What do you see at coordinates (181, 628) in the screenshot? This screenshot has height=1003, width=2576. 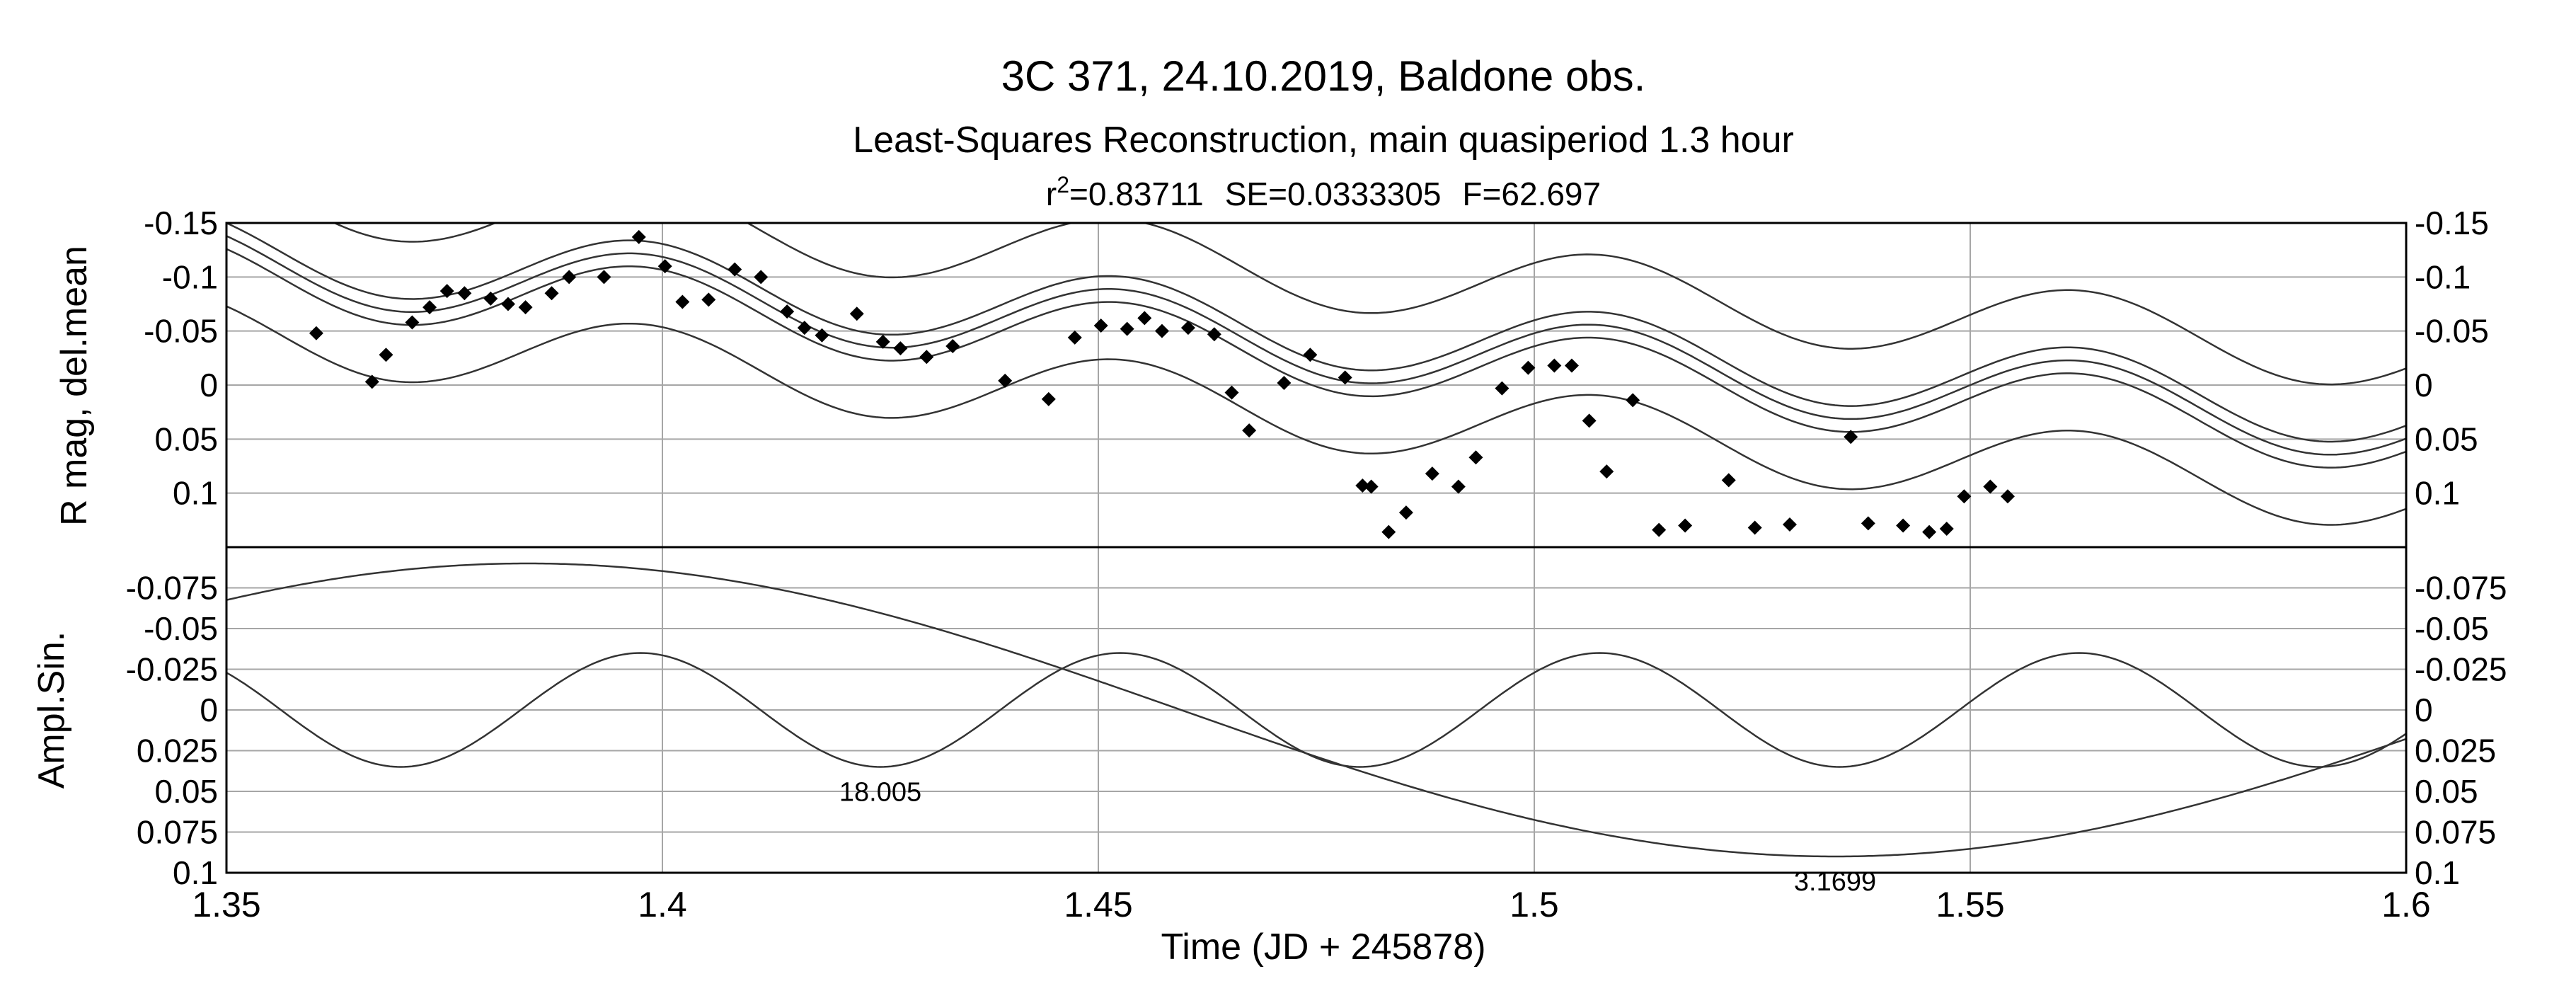 I see `bottom-y-tick-left: -0.05` at bounding box center [181, 628].